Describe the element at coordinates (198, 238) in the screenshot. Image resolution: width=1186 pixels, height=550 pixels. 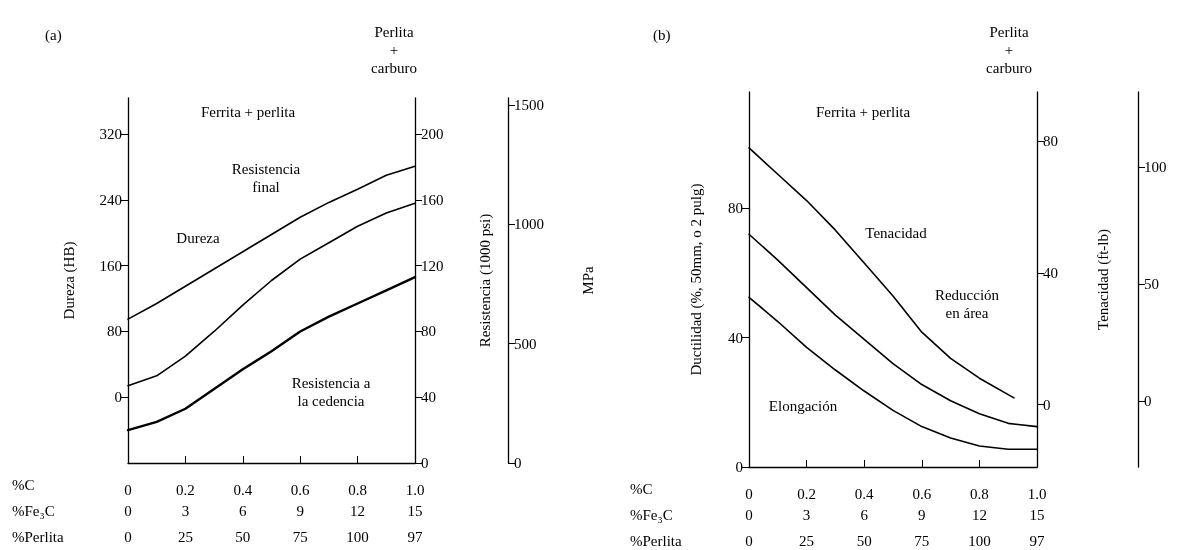
I see `annotation: Dureza` at that location.